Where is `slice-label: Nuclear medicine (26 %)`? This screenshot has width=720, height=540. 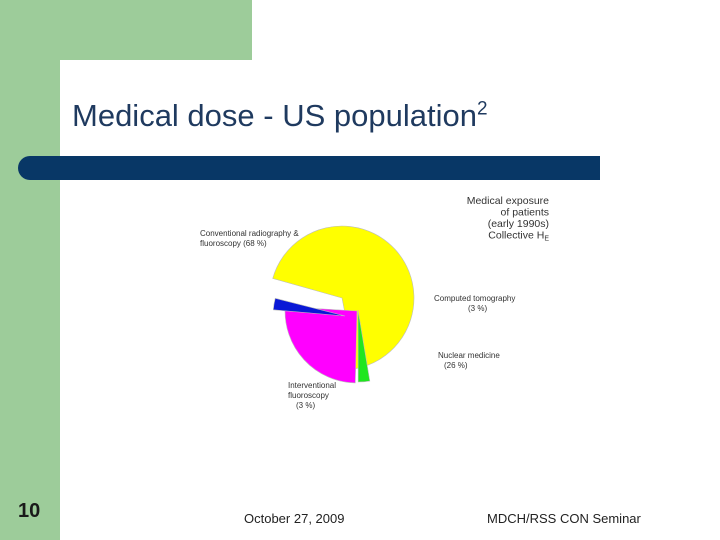
slice-label: Nuclear medicine (26 %) is located at coordinates (469, 360).